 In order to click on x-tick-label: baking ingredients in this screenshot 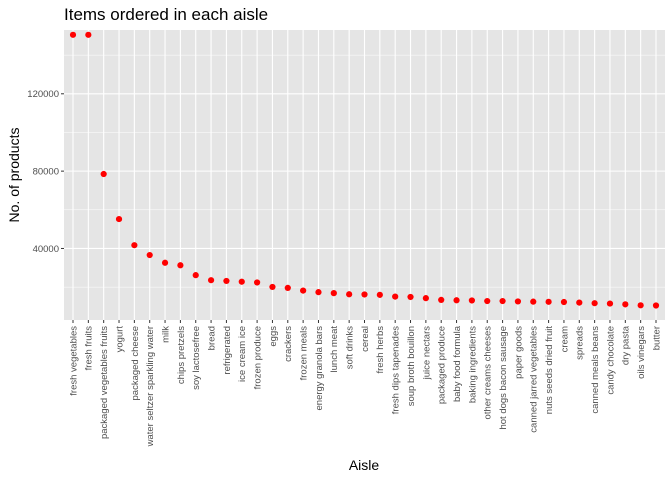, I will do `click(472, 364)`.